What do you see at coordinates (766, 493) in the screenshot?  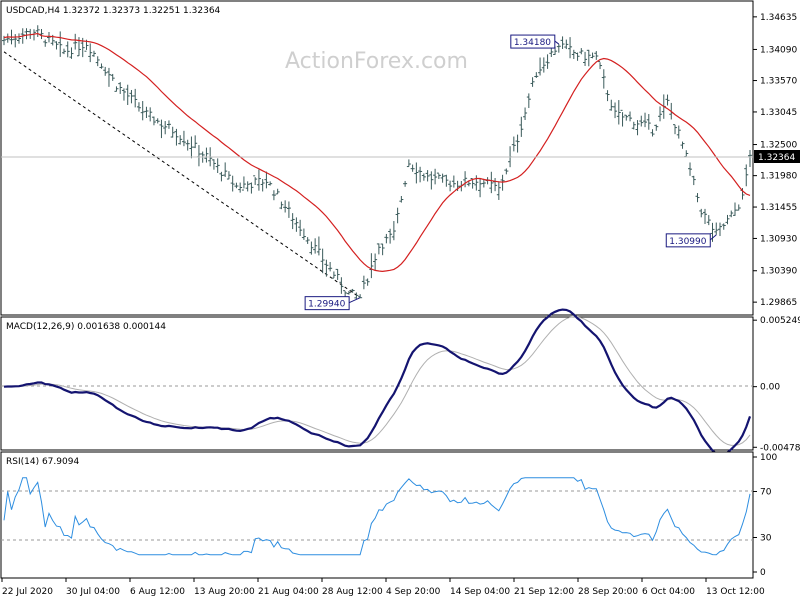 I see `rsi-tick-label: 70` at bounding box center [766, 493].